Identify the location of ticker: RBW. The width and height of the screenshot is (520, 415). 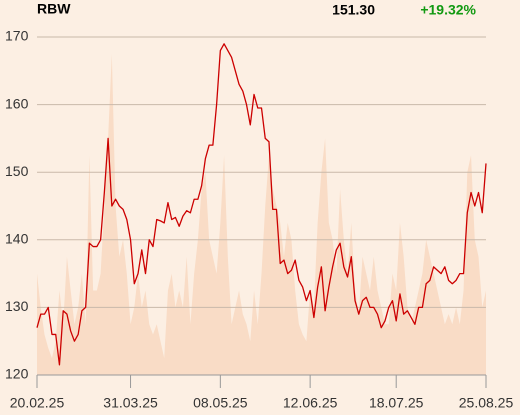
(54, 9).